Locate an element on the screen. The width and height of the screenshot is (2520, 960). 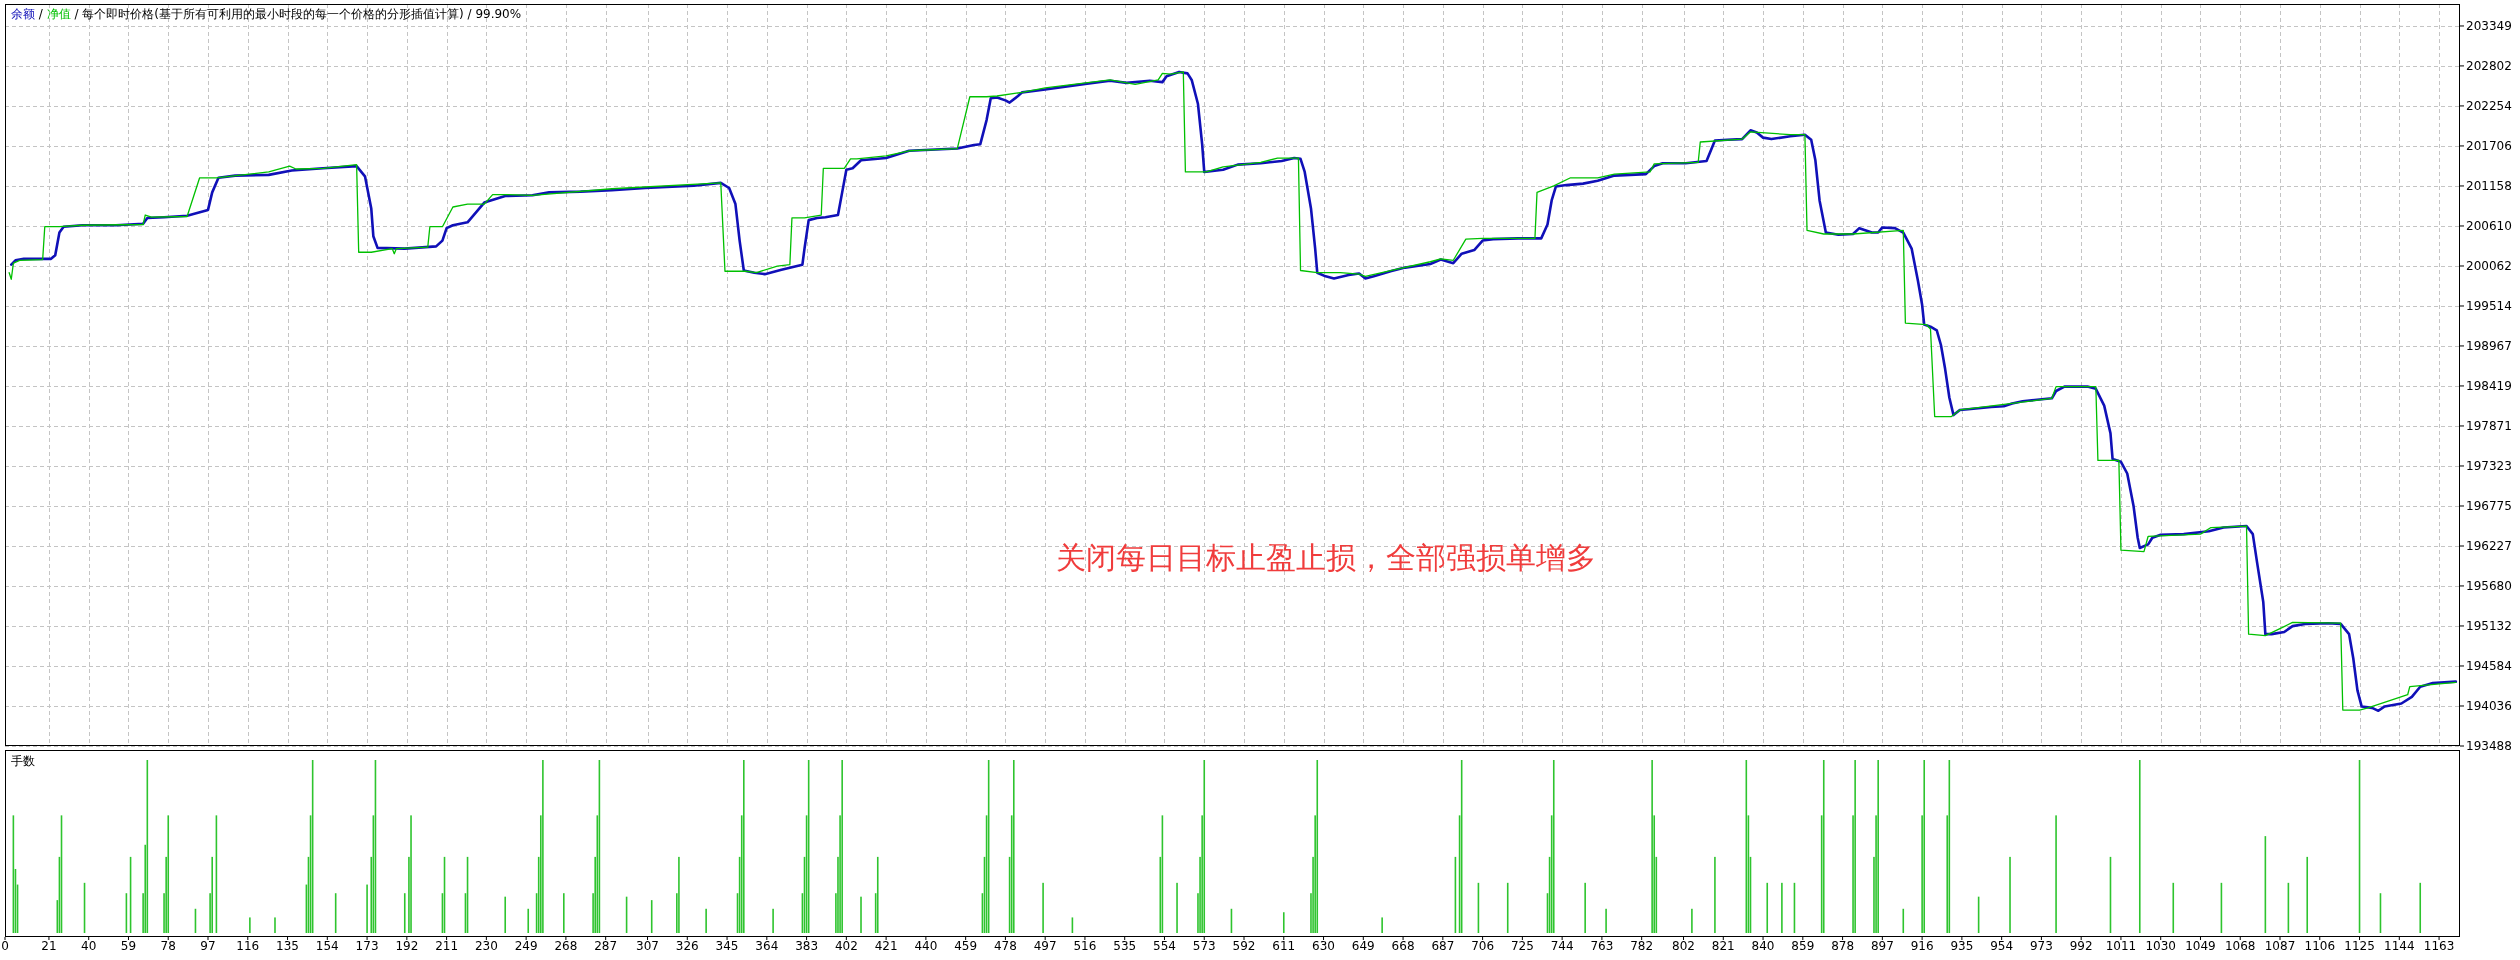
x-tick-label: 535 is located at coordinates (1125, 946).